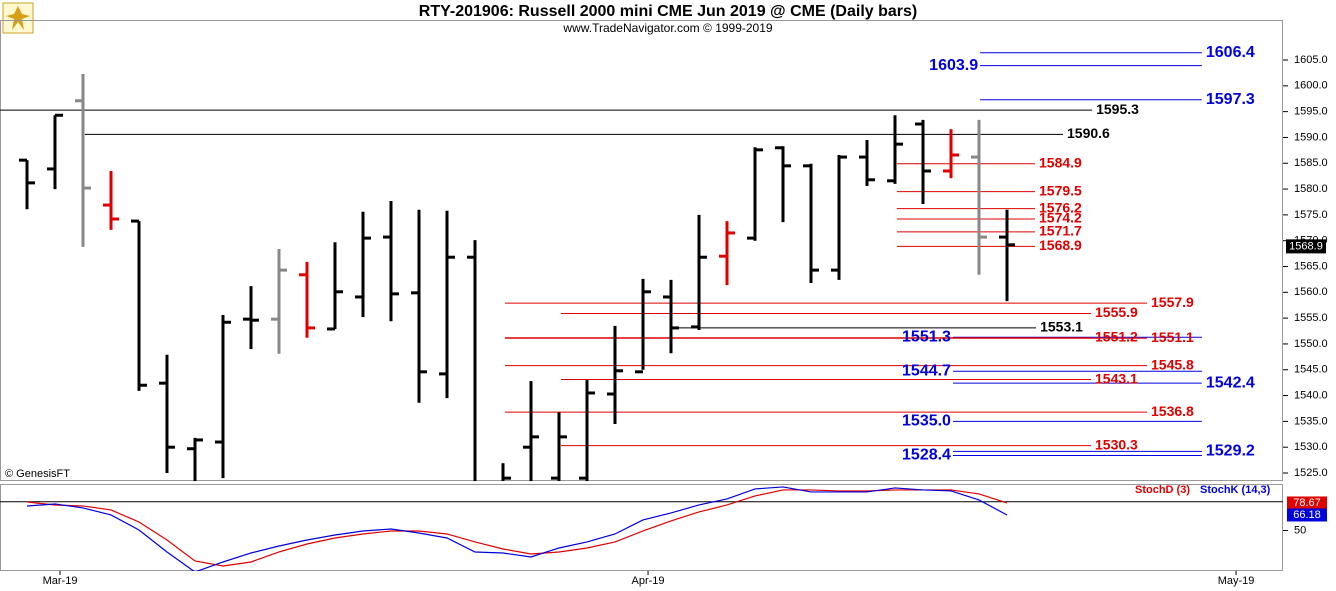  Describe the element at coordinates (1060, 231) in the screenshot. I see `level-label: 1571.7` at that location.